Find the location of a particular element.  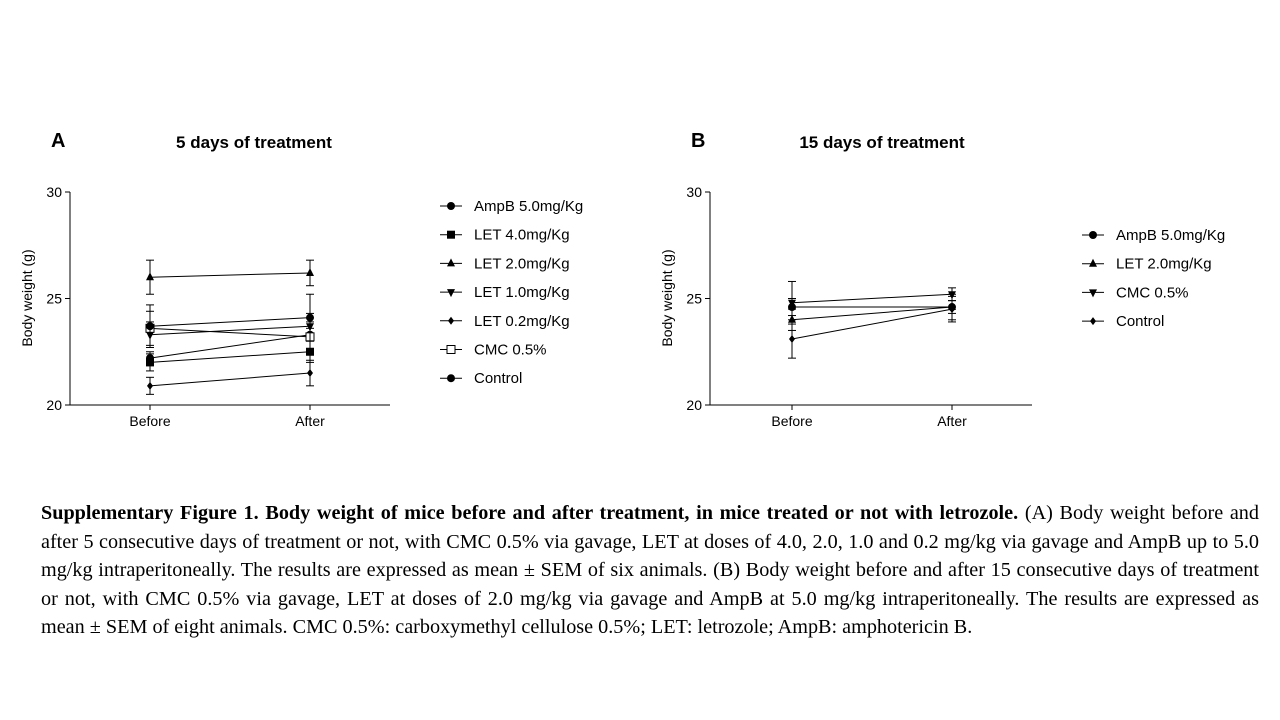

y-axis-title-a: Body weight (g) is located at coordinates (27, 297).